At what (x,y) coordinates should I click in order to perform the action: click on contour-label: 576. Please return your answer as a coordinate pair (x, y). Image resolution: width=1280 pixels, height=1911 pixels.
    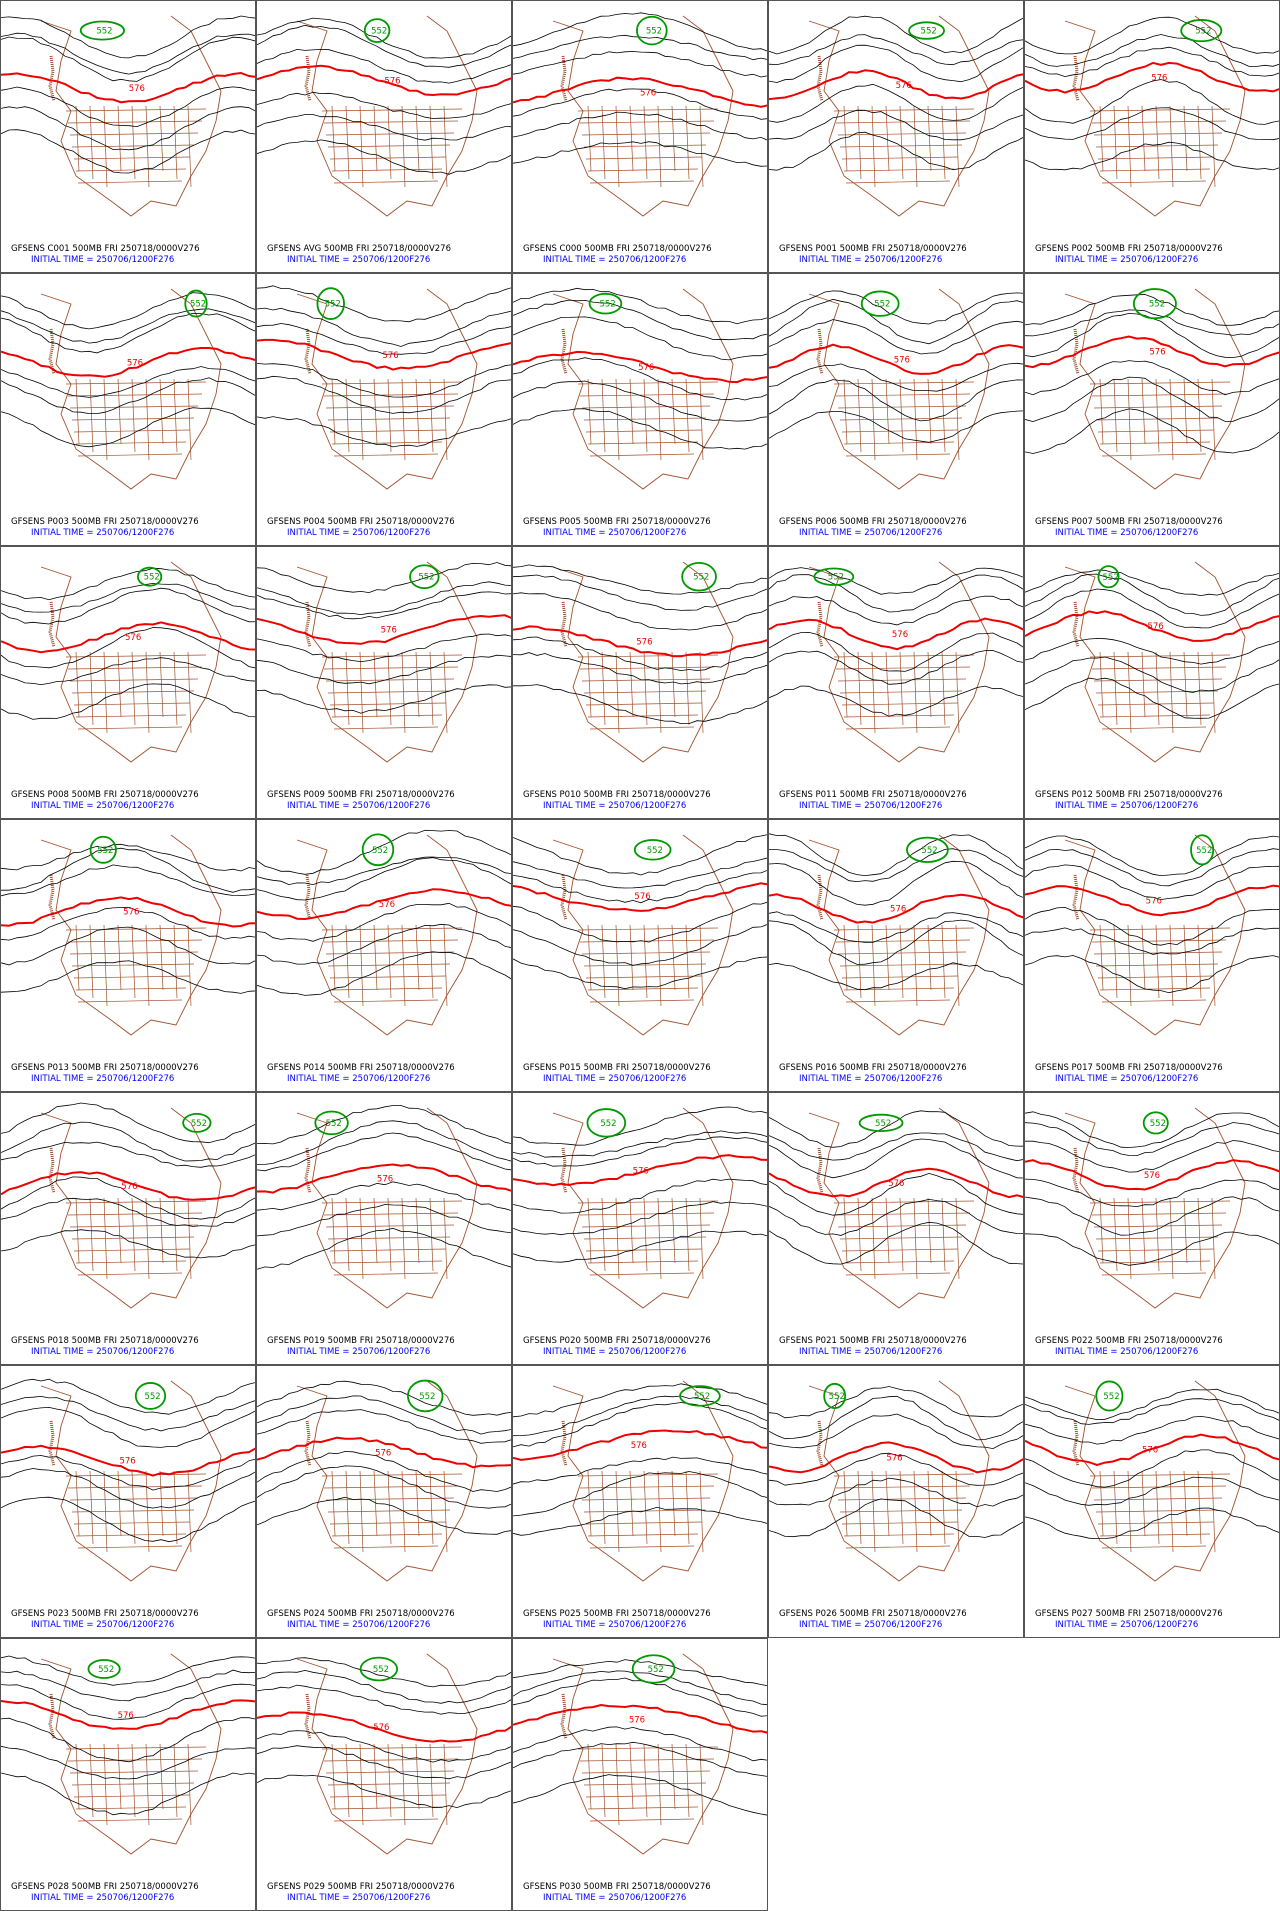
    Looking at the image, I should click on (389, 630).